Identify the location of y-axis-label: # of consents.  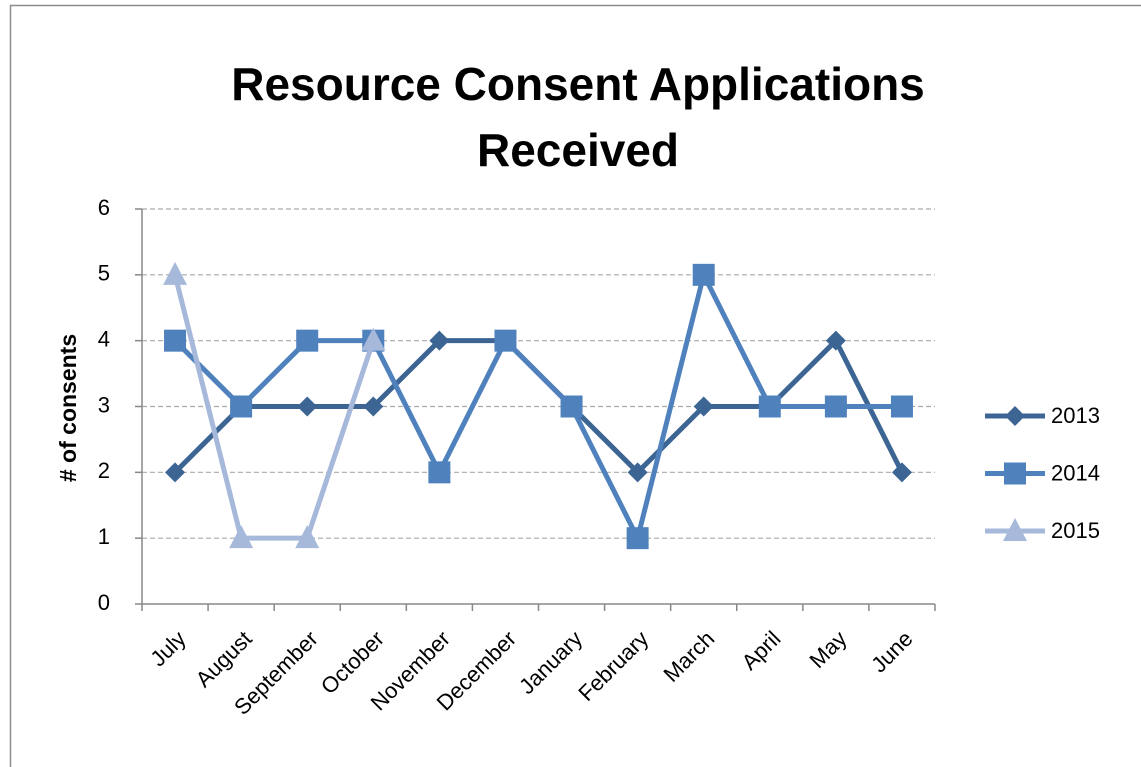
(68, 408).